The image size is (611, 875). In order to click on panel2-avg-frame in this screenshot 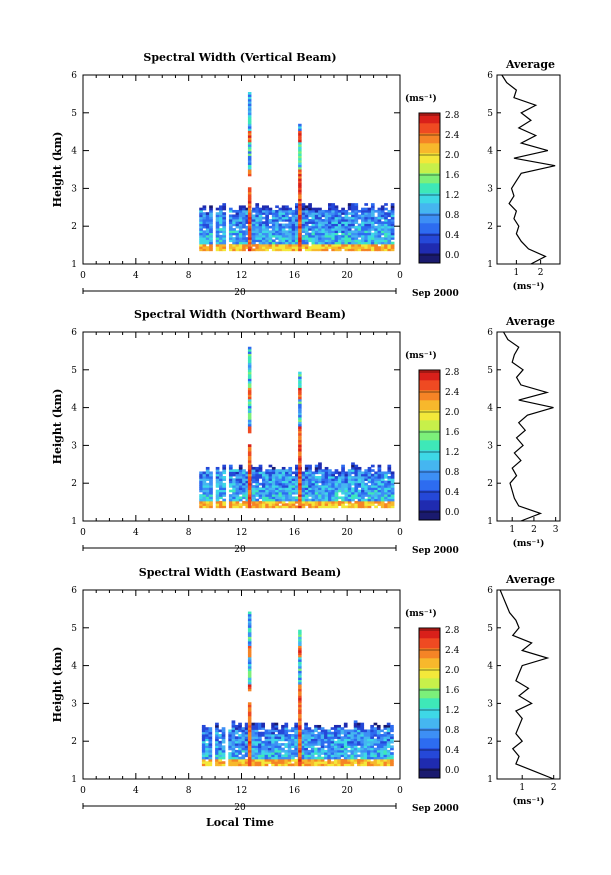, I will do `click(528, 426)`.